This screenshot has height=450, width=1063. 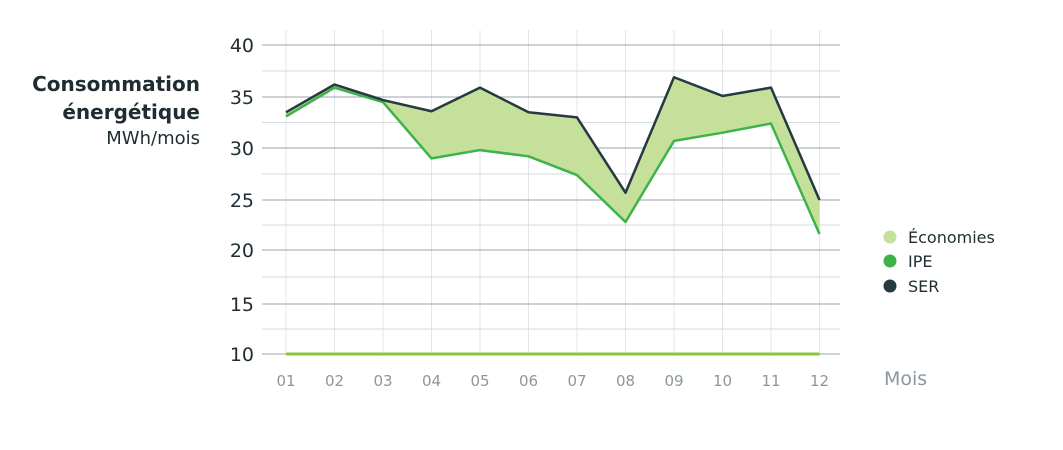 I want to click on legend-label: SER, so click(x=923, y=286).